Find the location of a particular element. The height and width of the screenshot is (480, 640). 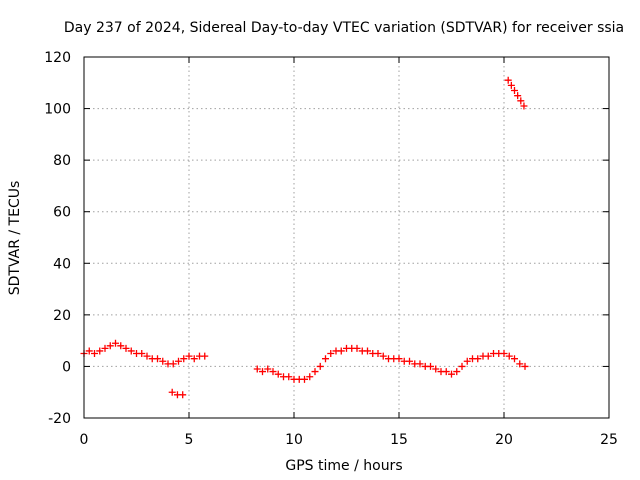

x-axis-label: GPS time / hours is located at coordinates (343, 466).